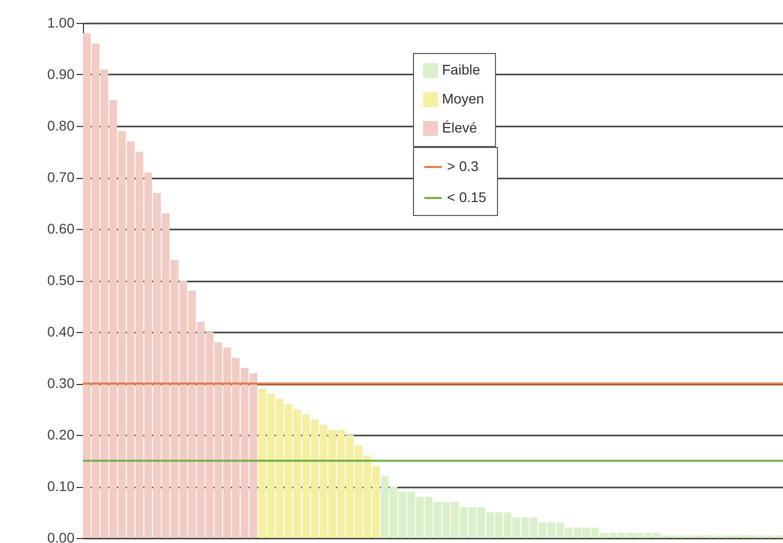 The image size is (783, 543). What do you see at coordinates (61, 383) in the screenshot?
I see `y-tick-label: 0.30` at bounding box center [61, 383].